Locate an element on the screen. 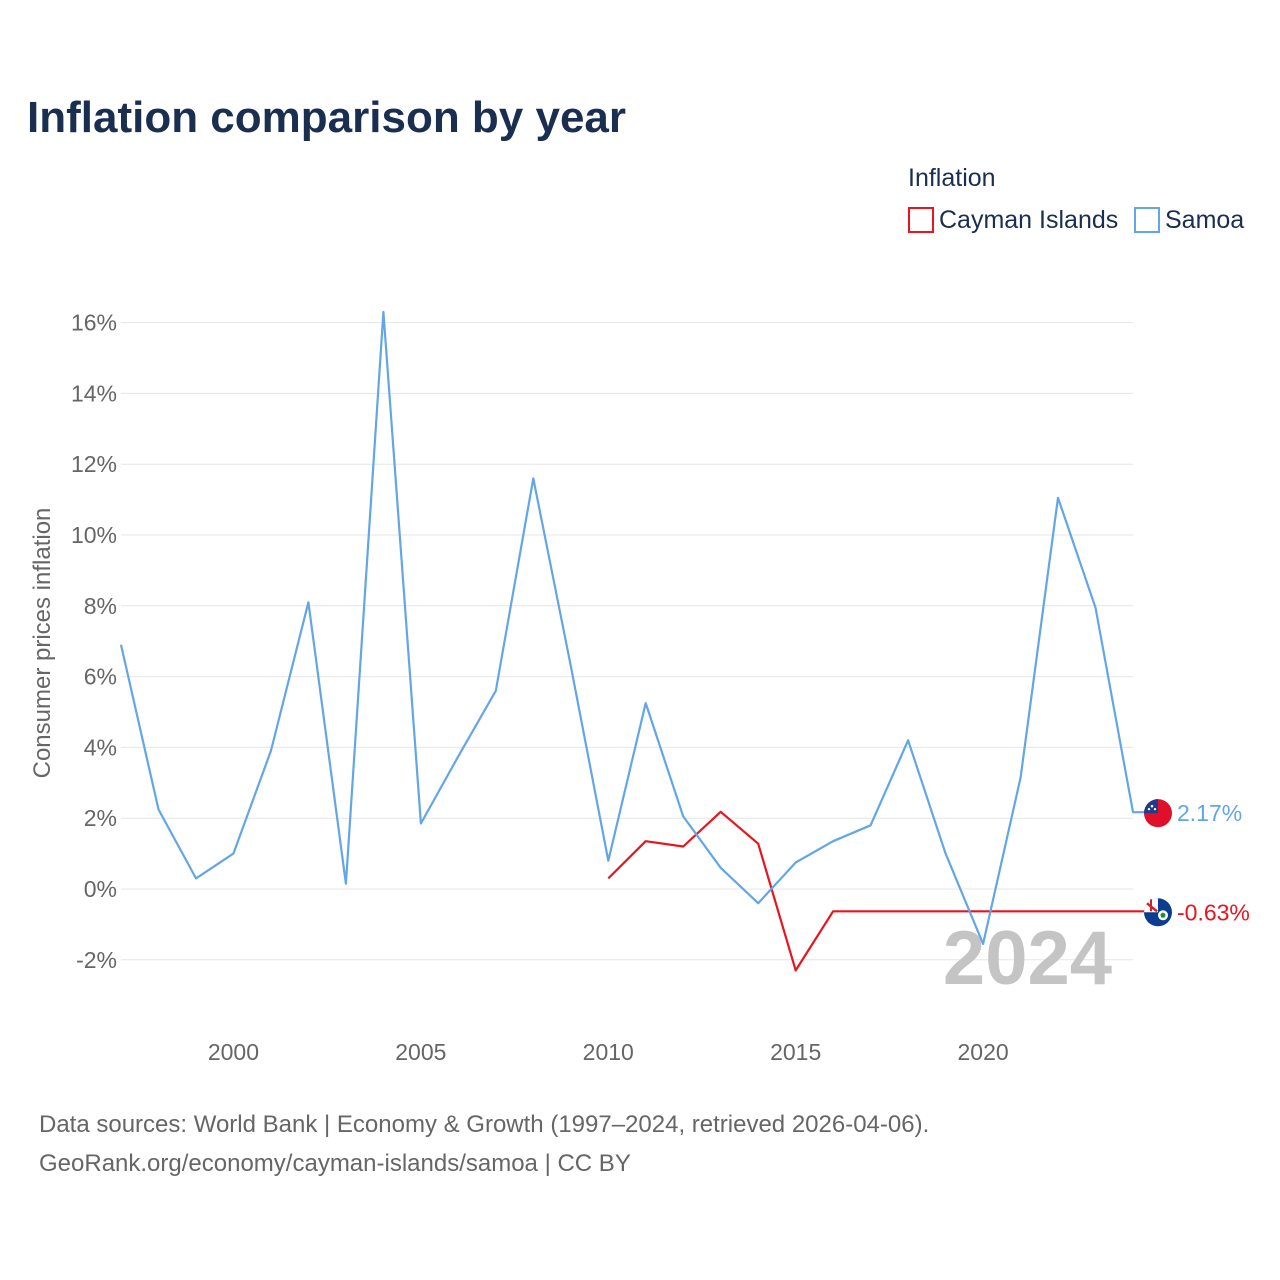 This screenshot has height=1280, width=1280. y-tick-label: 2% is located at coordinates (100, 818).